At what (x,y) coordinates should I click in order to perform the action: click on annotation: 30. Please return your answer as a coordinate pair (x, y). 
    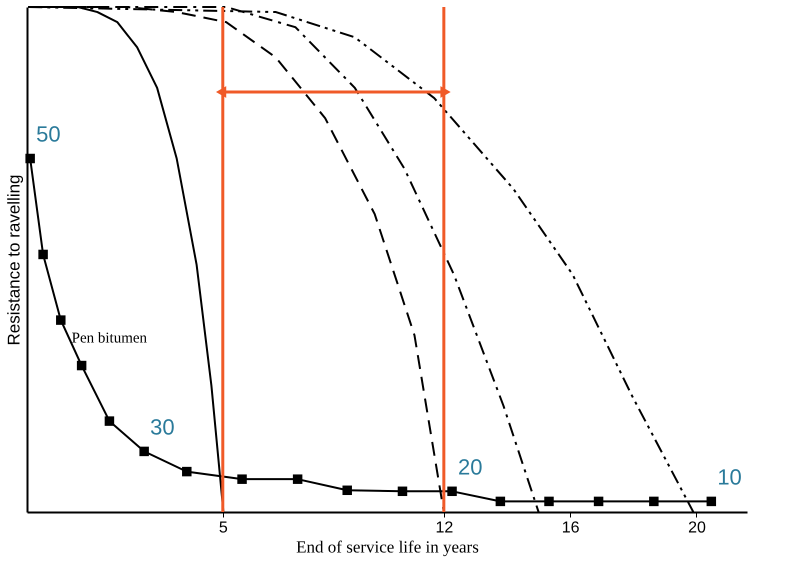
    Looking at the image, I should click on (162, 427).